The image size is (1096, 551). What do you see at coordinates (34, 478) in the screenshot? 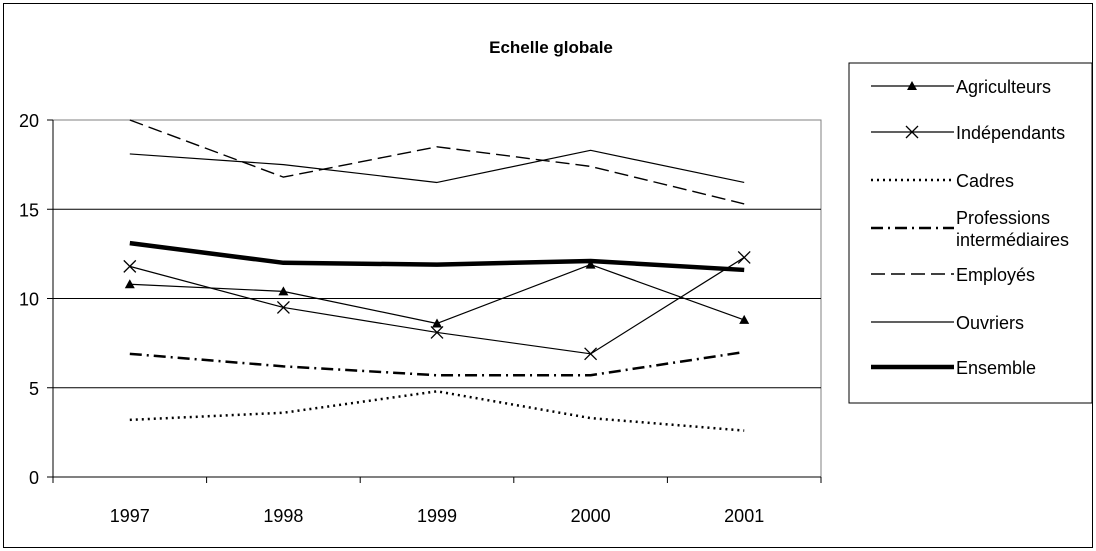
I see `y-tick-label: 0` at bounding box center [34, 478].